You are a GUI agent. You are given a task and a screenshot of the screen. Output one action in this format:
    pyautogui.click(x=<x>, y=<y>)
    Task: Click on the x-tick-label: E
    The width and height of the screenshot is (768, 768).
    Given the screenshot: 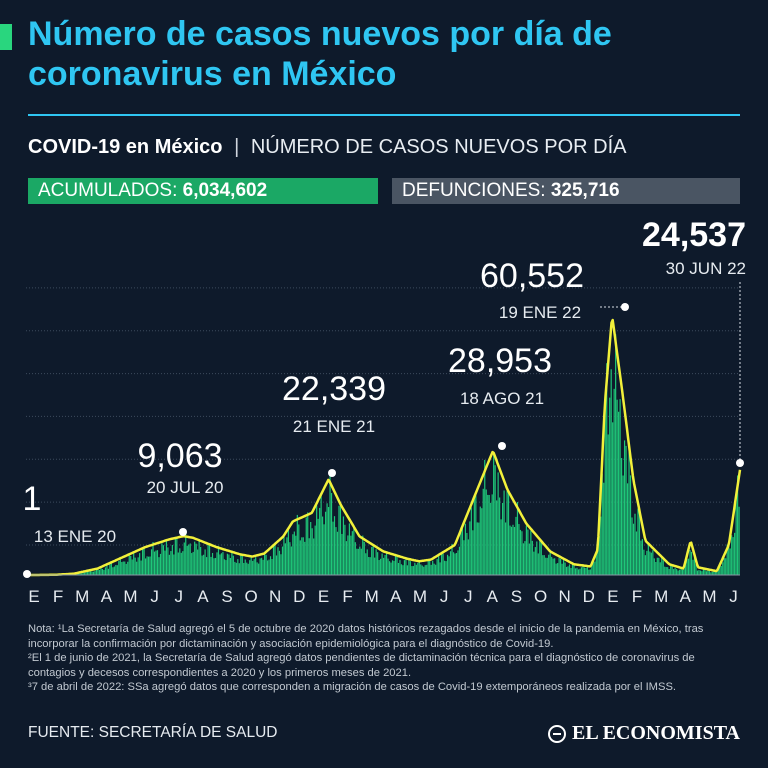 What is the action you would take?
    pyautogui.click(x=612, y=596)
    